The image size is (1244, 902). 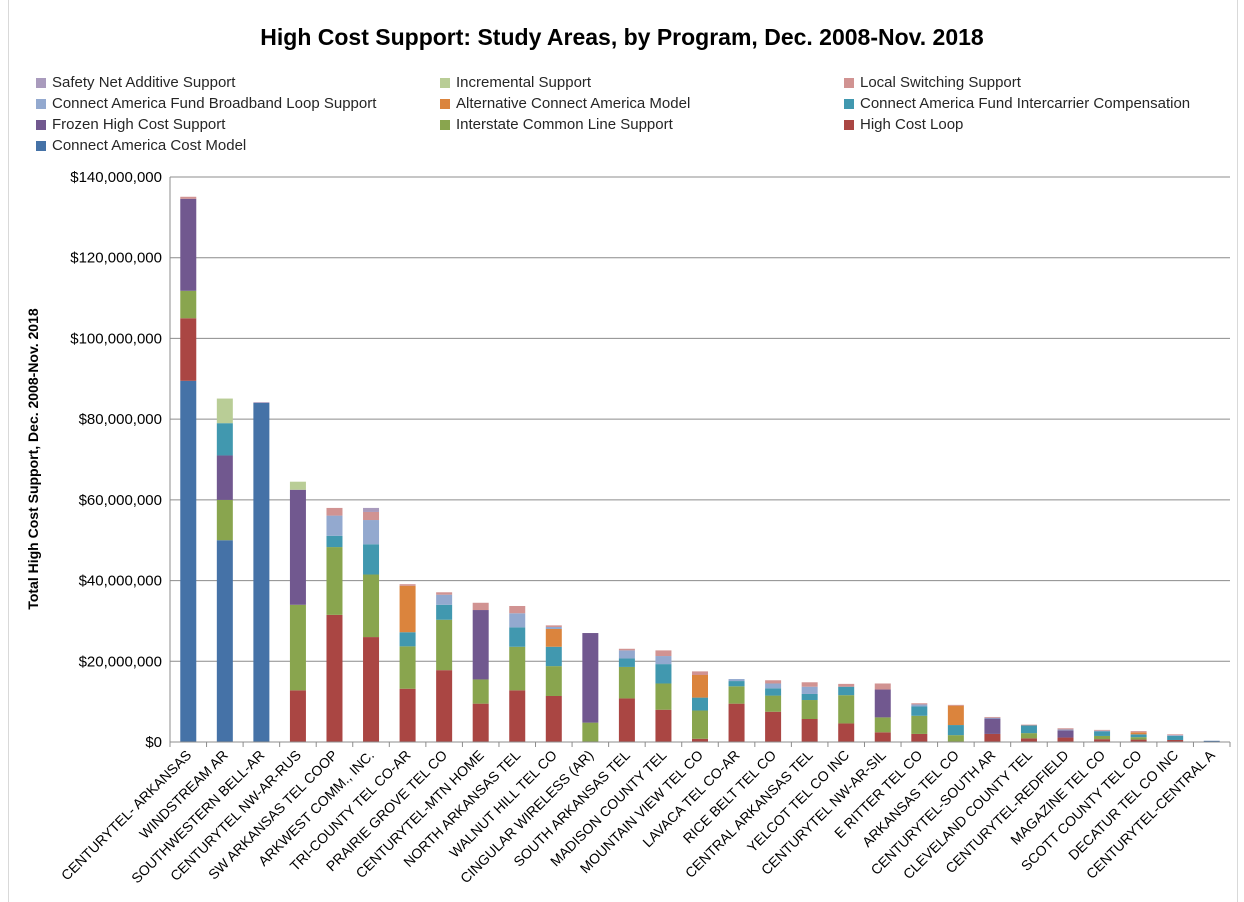 I want to click on legend-label: Interstate Common Line Support, so click(x=564, y=124).